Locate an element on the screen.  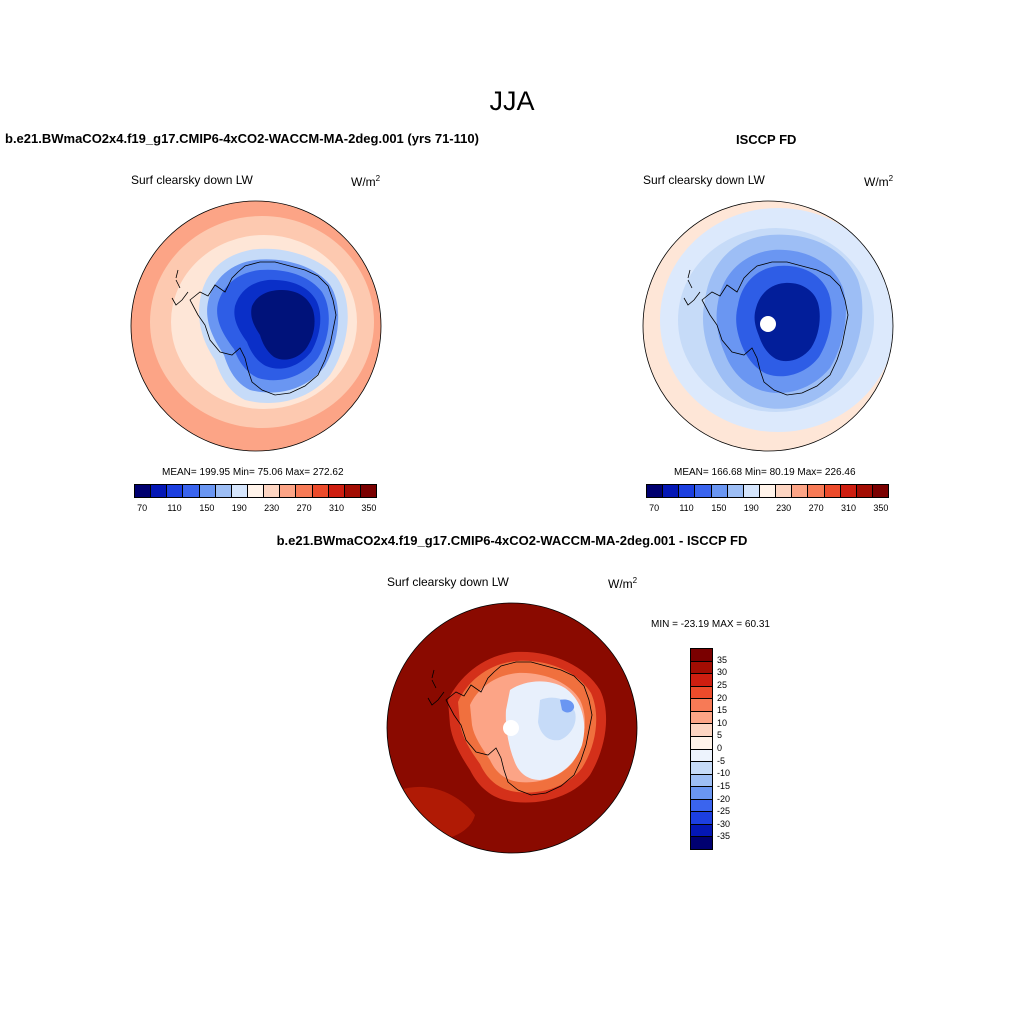
colorbar-tick-label: -35 is located at coordinates (724, 836).